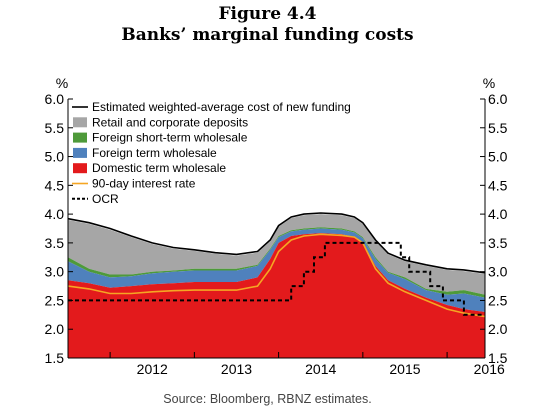  What do you see at coordinates (55, 300) in the screenshot?
I see `y-tick-label-left-2: 2.5` at bounding box center [55, 300].